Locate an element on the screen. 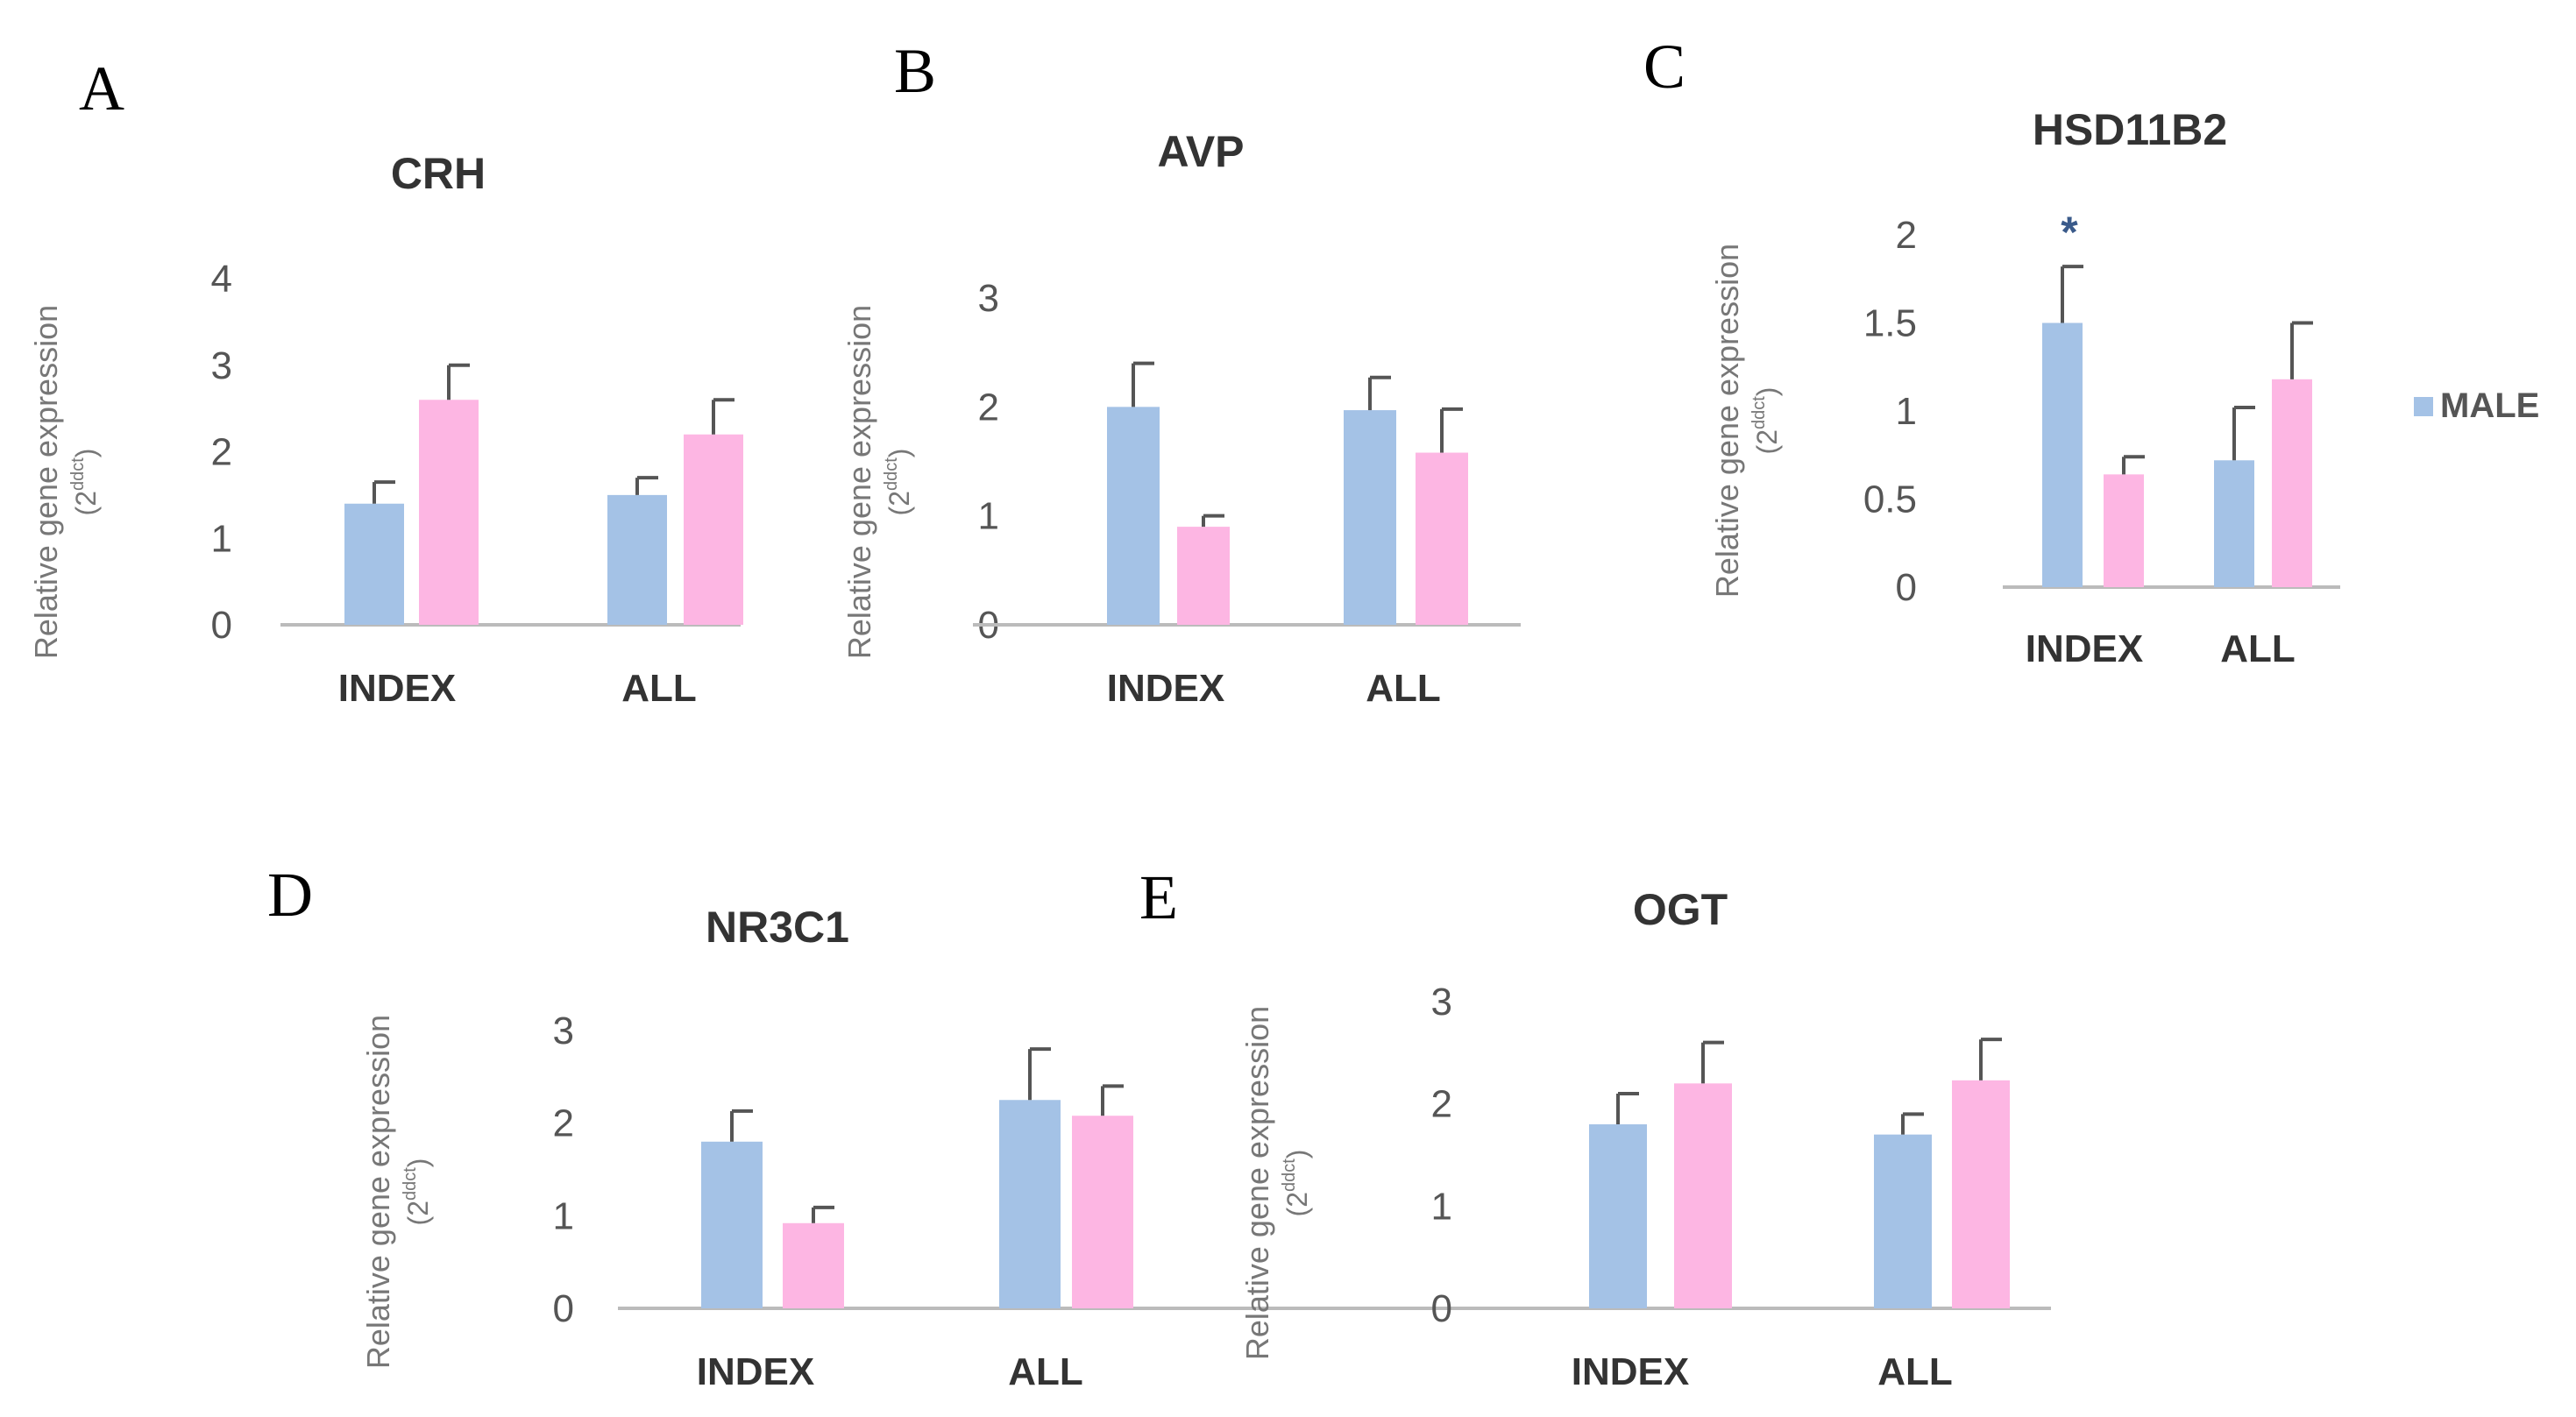 The width and height of the screenshot is (2576, 1417). bar-e-male-index is located at coordinates (1618, 1216).